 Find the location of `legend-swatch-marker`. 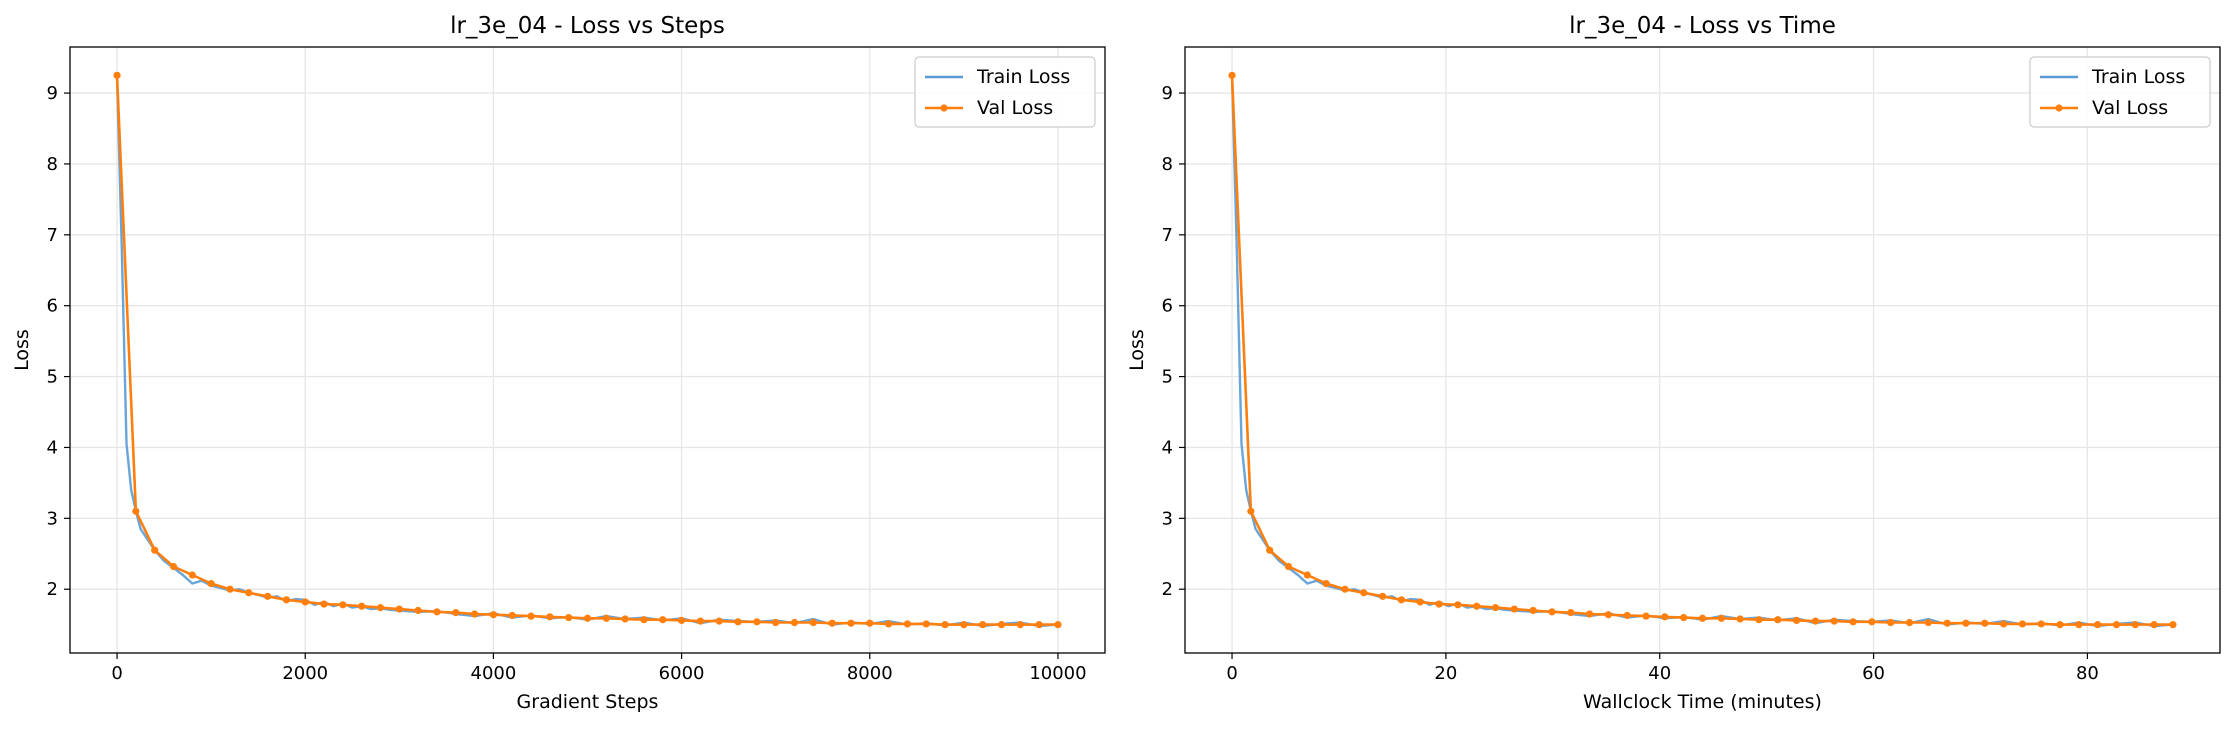

legend-swatch-marker is located at coordinates (2059, 108).